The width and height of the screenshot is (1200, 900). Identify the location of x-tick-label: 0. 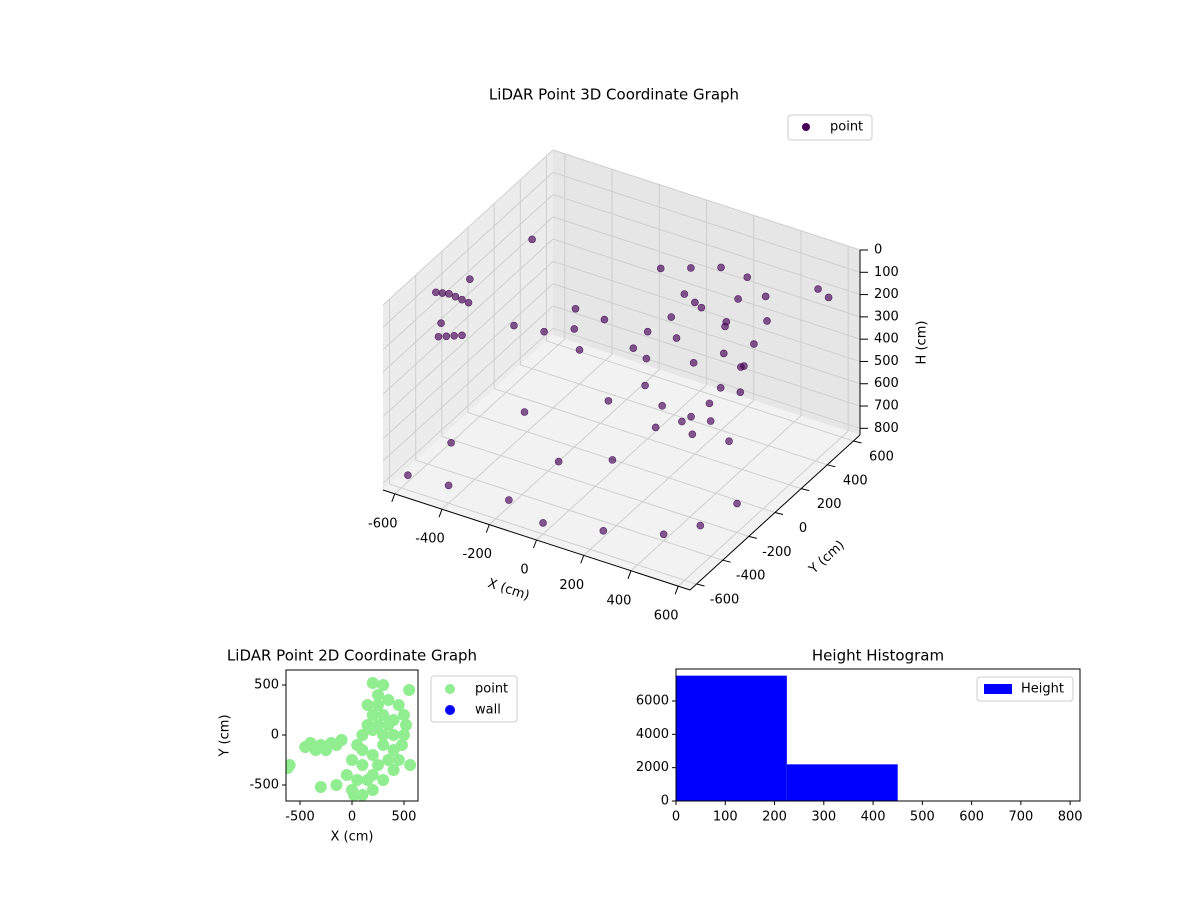
(676, 817).